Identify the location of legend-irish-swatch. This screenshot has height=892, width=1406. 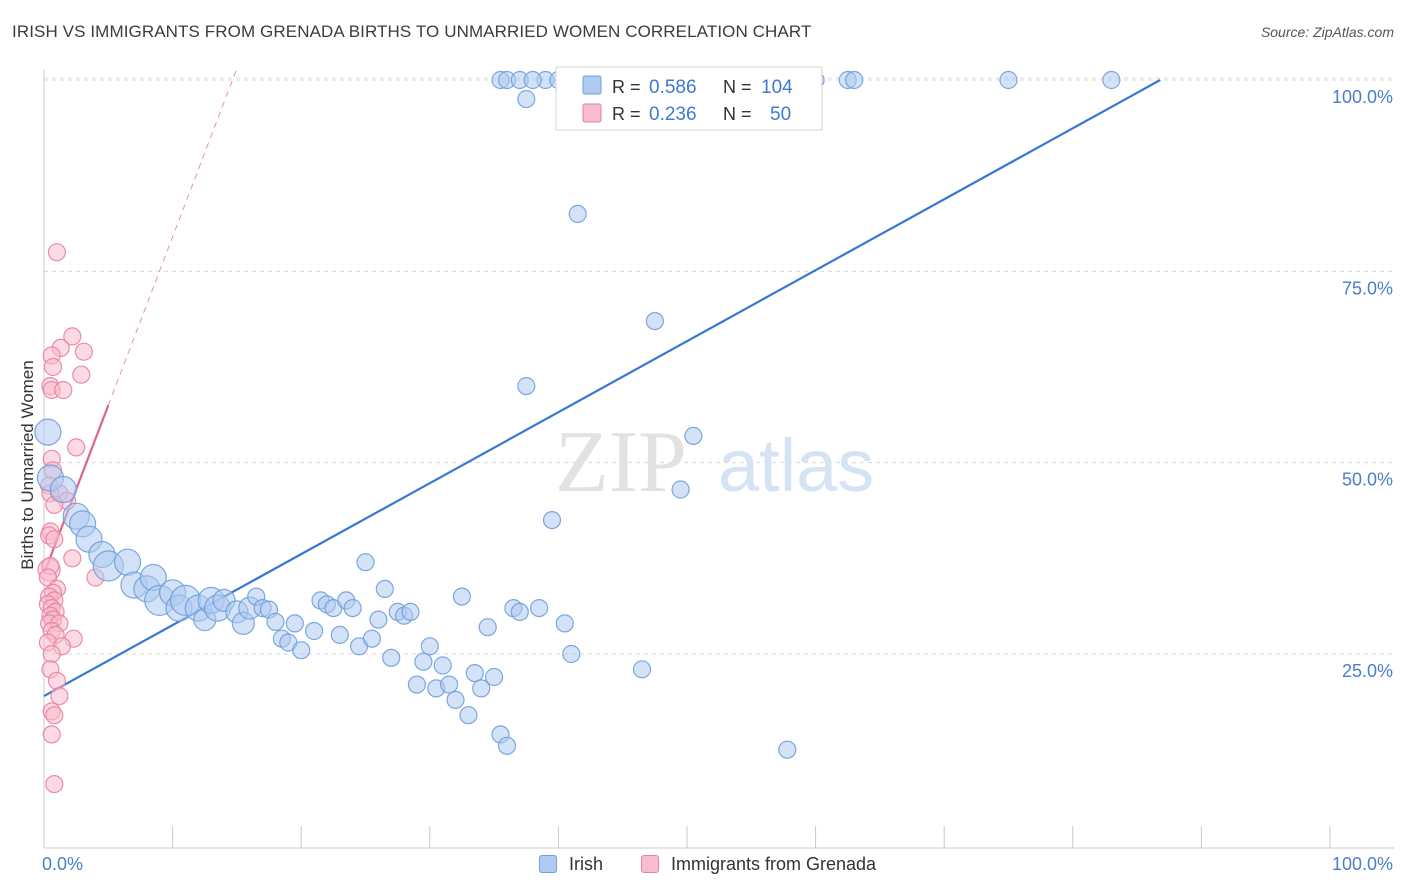
(548, 864).